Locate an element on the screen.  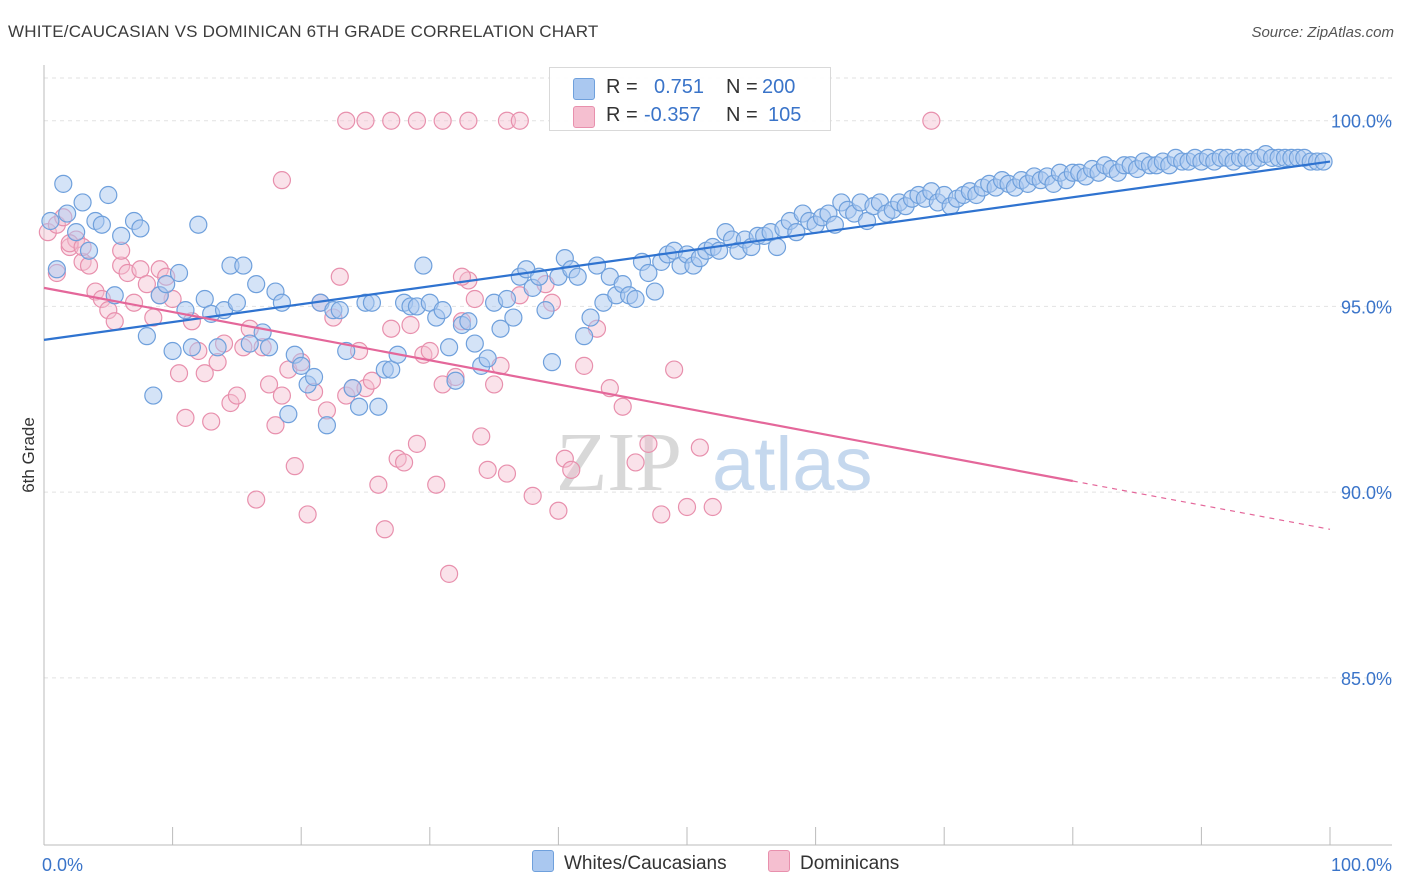
x-tick-label-right: 100.0% is located at coordinates (1361, 865).